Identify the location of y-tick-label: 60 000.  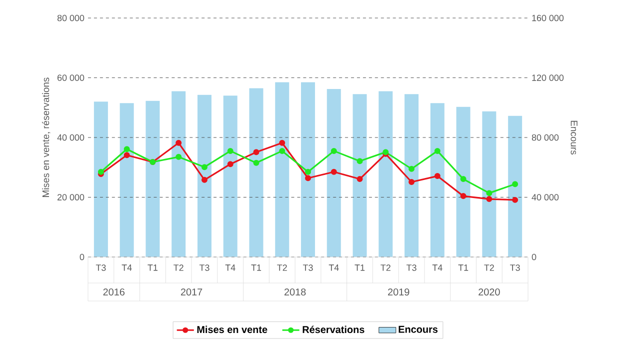
(71, 77).